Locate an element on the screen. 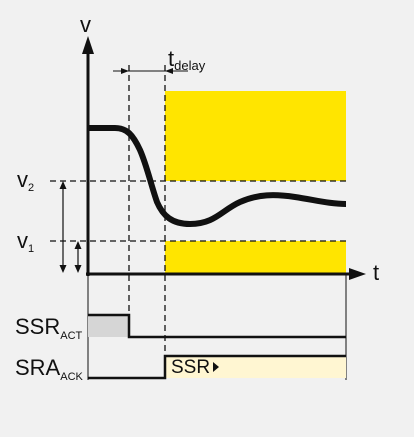  ssr-act-high-fill is located at coordinates (108, 326).